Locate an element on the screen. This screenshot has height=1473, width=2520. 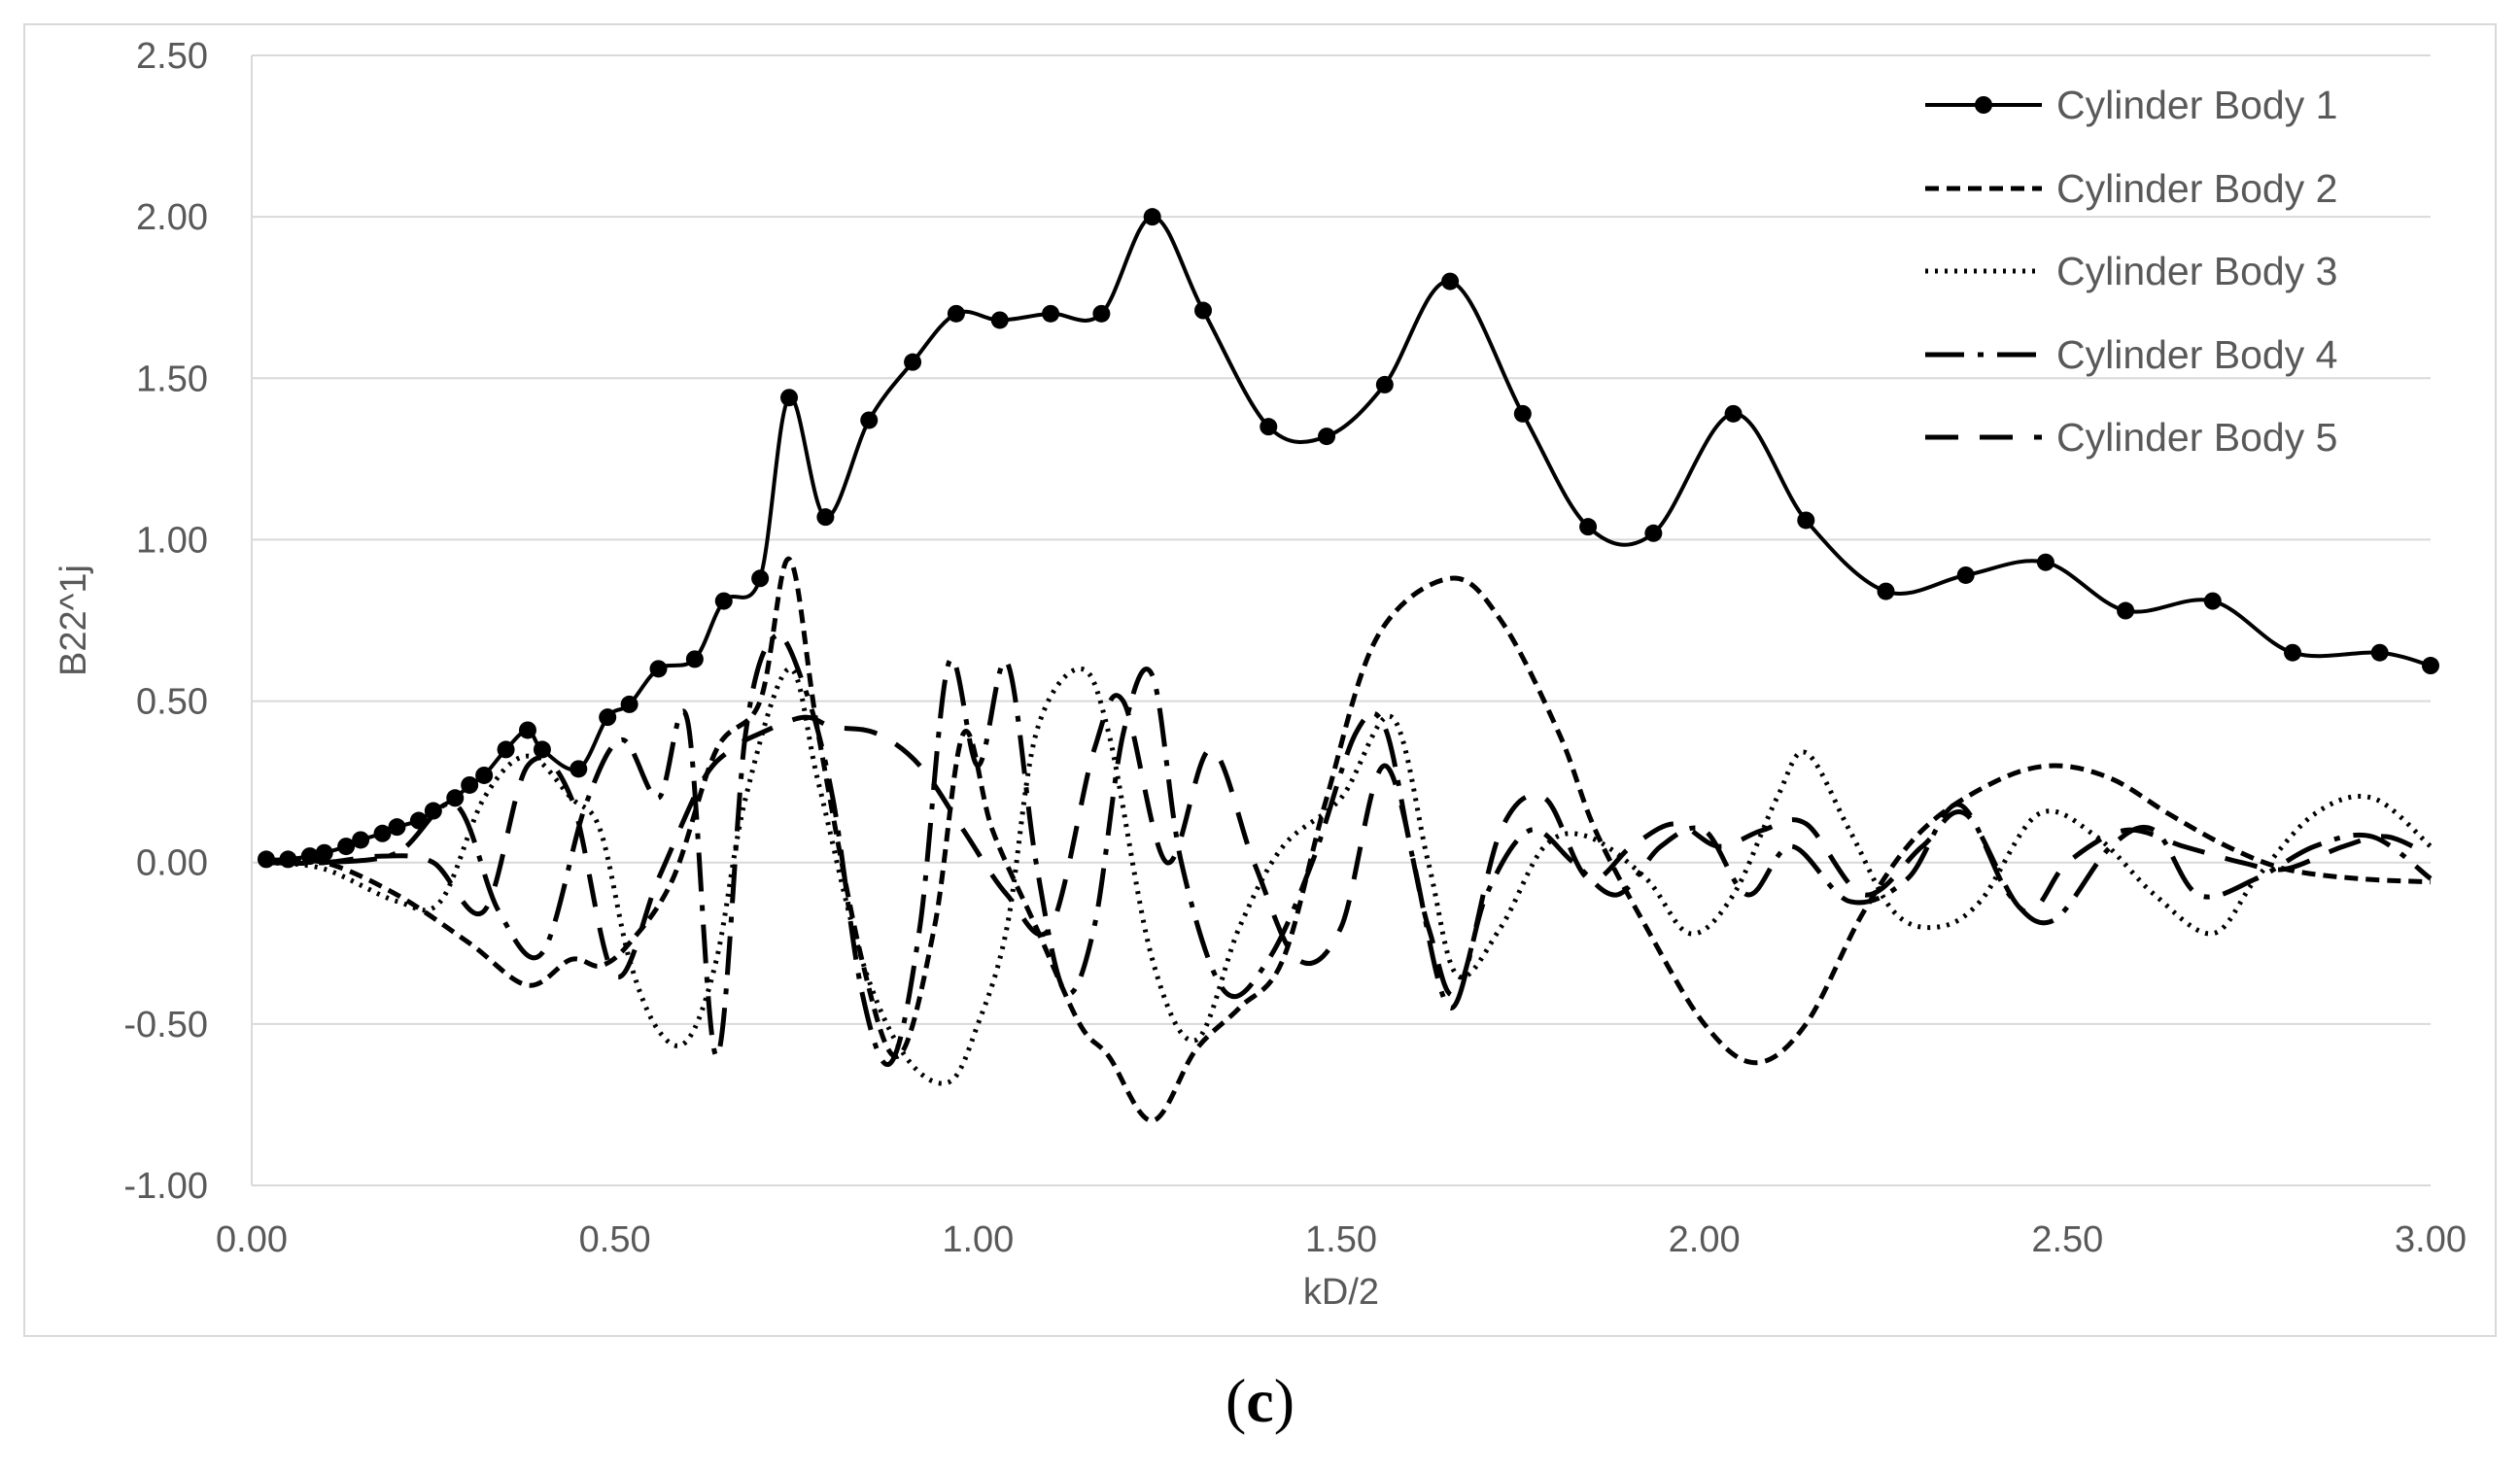
x-tick-label: 3.00 is located at coordinates (2431, 1240).